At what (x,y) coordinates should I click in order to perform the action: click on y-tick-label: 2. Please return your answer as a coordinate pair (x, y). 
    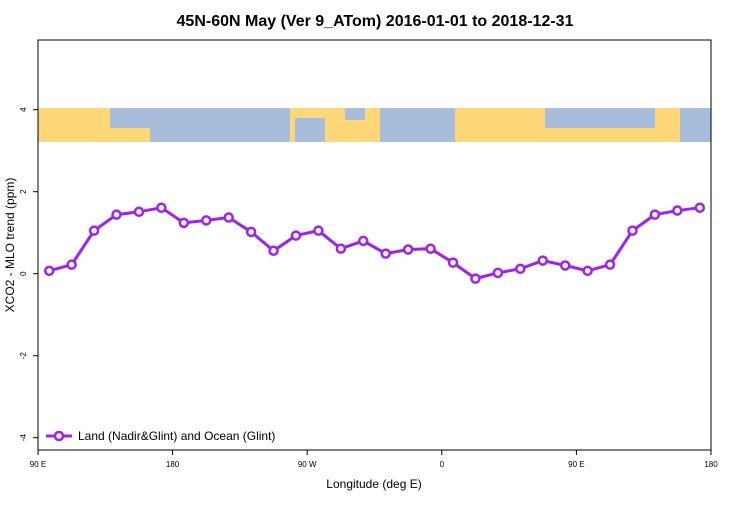
    Looking at the image, I should click on (23, 191).